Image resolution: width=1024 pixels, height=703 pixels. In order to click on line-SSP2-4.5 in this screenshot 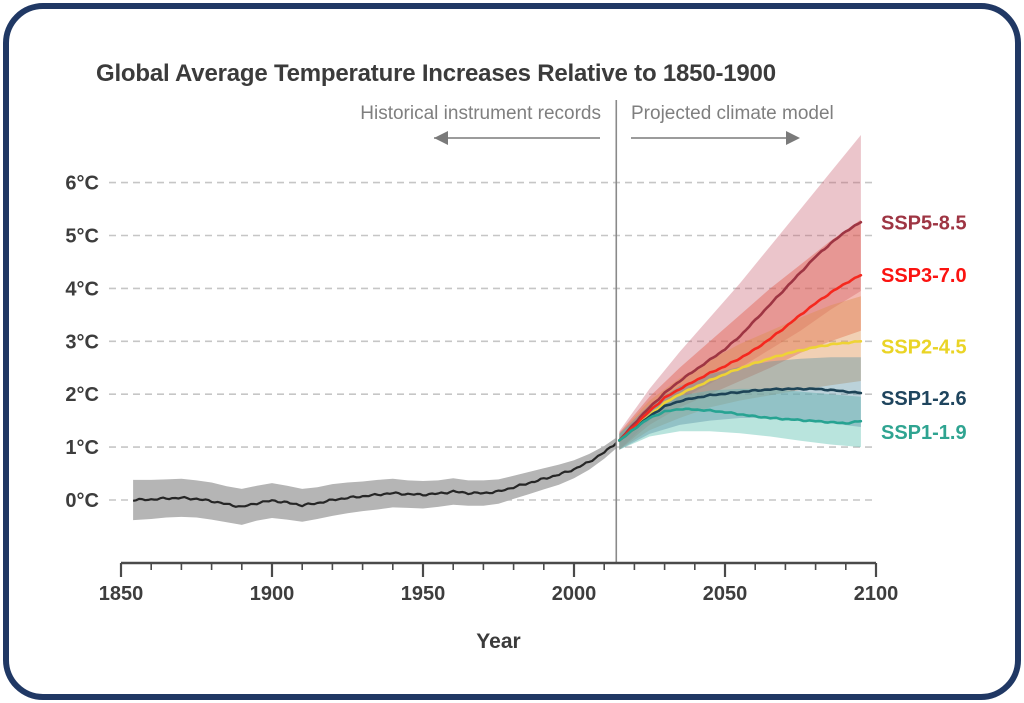, I will do `click(740, 391)`.